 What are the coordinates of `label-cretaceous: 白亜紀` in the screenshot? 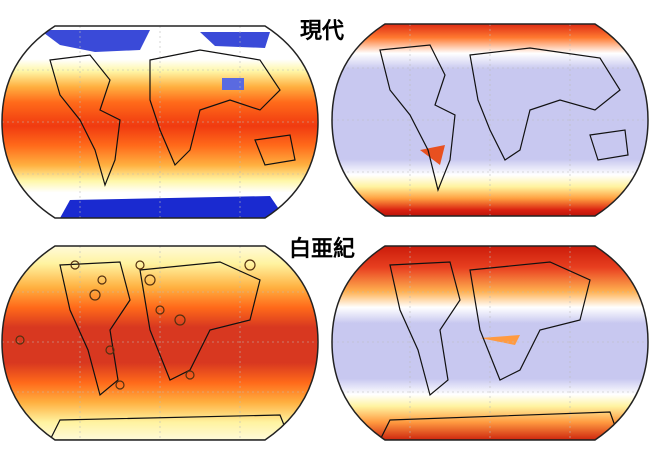 It's located at (322, 249).